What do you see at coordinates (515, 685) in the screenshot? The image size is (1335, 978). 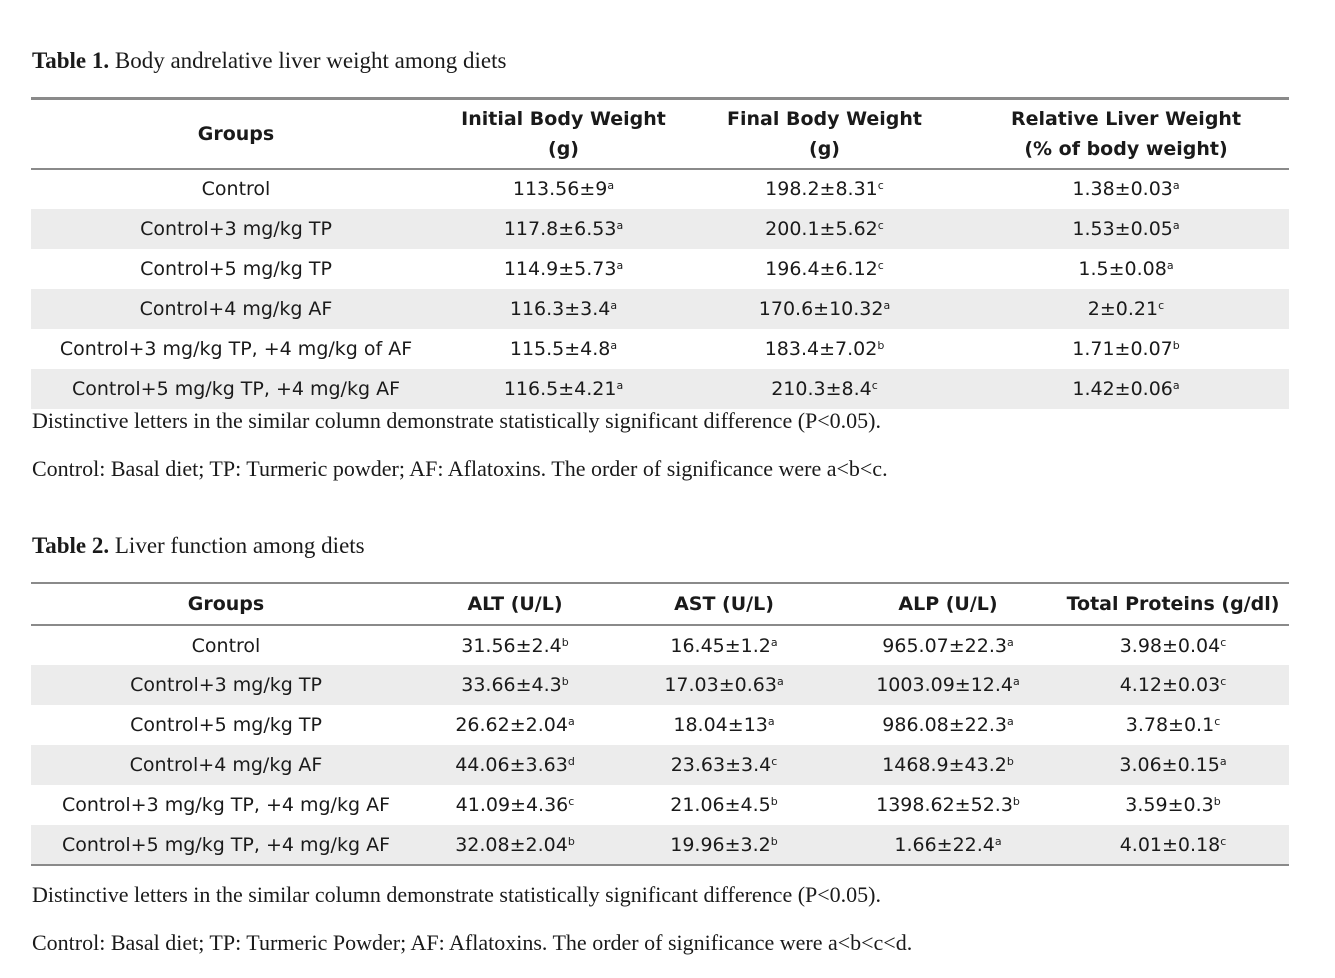 I see `value-cell: 33.66±4.3b` at bounding box center [515, 685].